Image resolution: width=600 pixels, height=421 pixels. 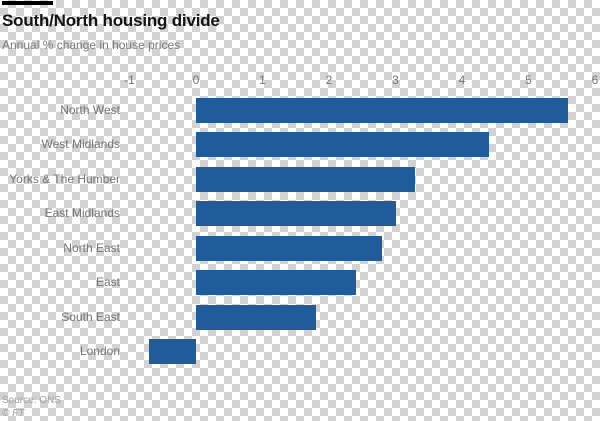 I want to click on x-tick-label: -1, so click(x=129, y=80).